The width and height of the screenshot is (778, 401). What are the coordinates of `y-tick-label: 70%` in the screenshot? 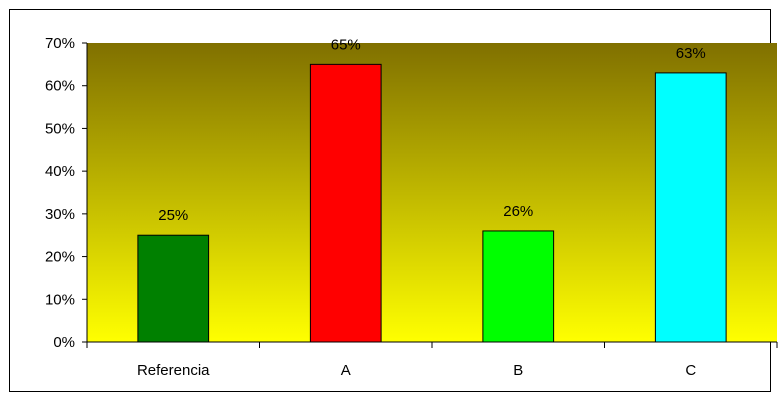 It's located at (60, 43).